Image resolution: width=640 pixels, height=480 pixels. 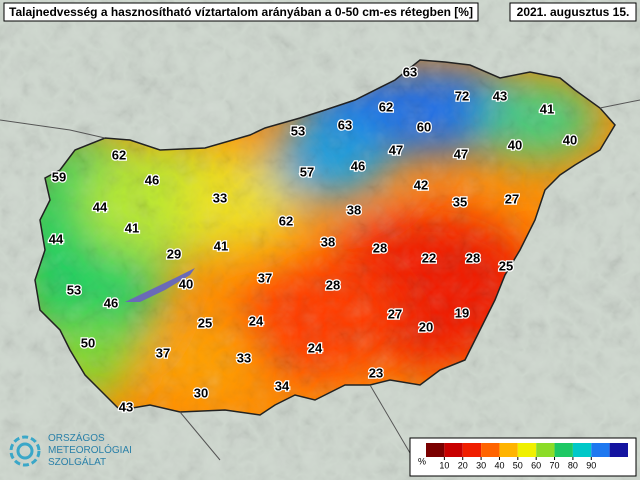 I want to click on legend-tick-label: 60, so click(x=536, y=465).